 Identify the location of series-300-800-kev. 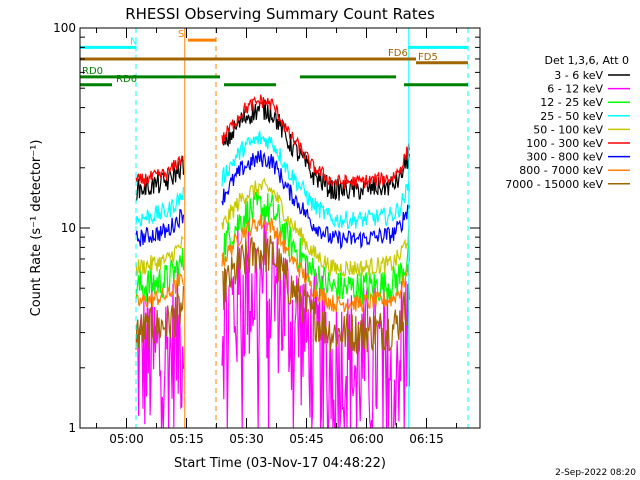
(272, 199).